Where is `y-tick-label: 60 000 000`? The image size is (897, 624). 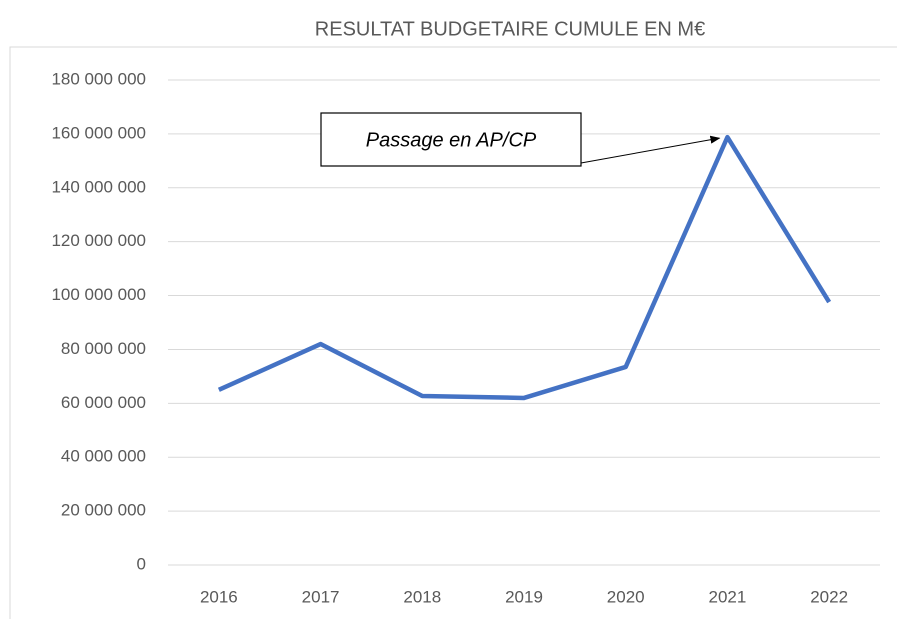
y-tick-label: 60 000 000 is located at coordinates (103, 402).